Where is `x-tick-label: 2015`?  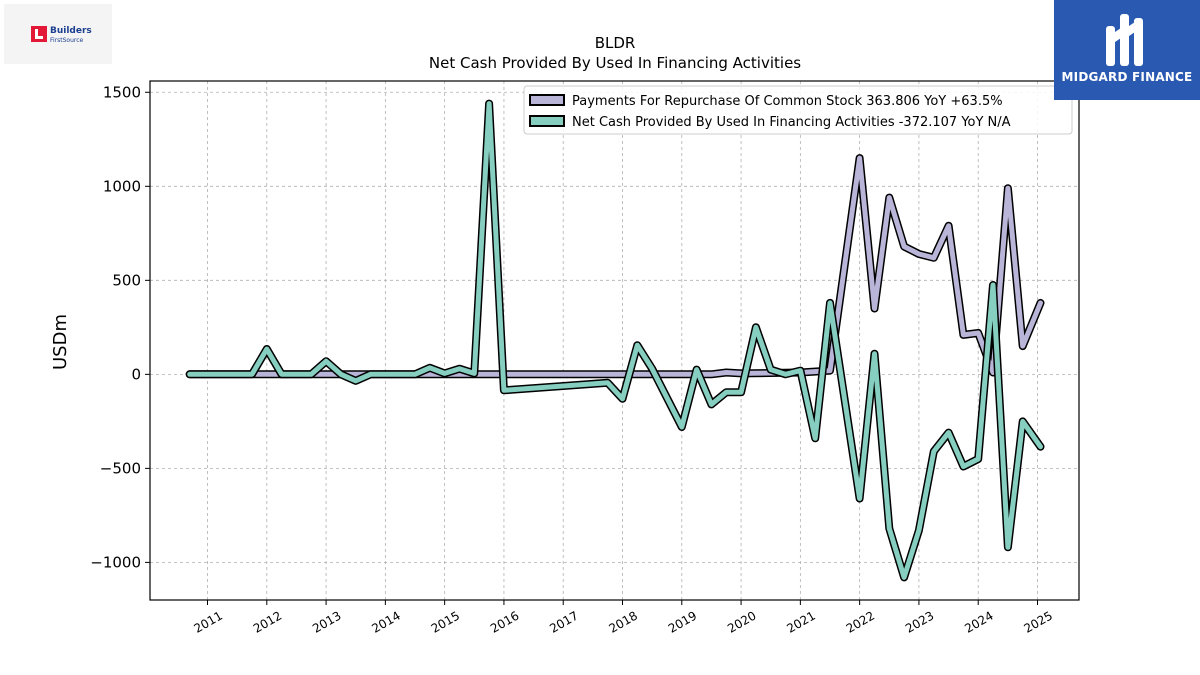 x-tick-label: 2015 is located at coordinates (445, 621).